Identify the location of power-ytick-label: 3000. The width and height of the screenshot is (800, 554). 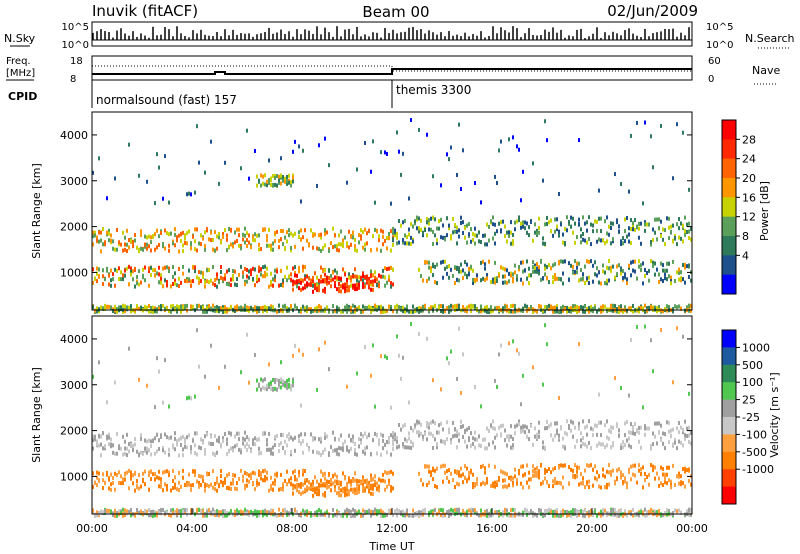
(74, 181).